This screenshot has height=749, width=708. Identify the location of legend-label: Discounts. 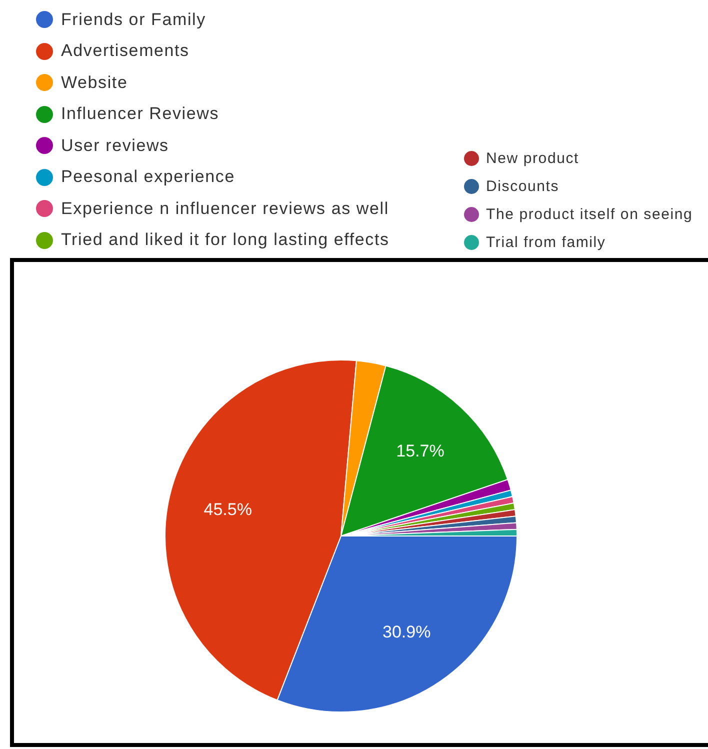
(523, 186).